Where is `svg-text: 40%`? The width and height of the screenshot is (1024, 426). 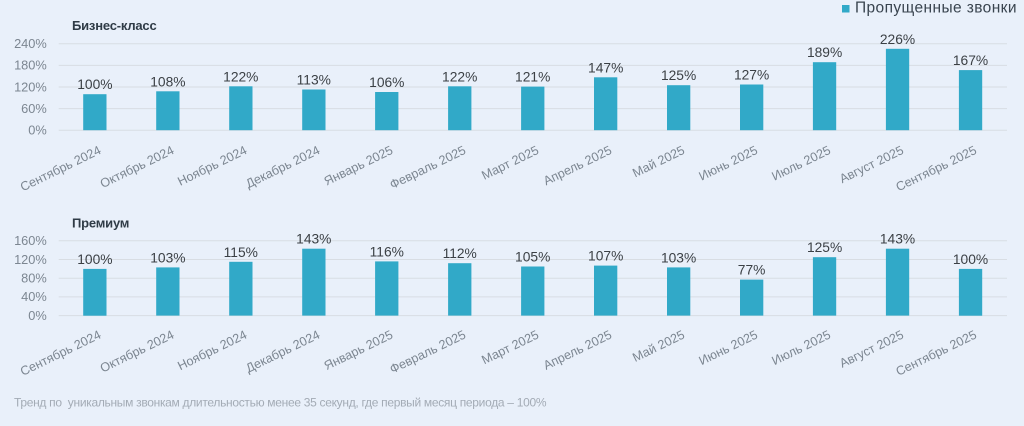
svg-text: 40% is located at coordinates (34, 296).